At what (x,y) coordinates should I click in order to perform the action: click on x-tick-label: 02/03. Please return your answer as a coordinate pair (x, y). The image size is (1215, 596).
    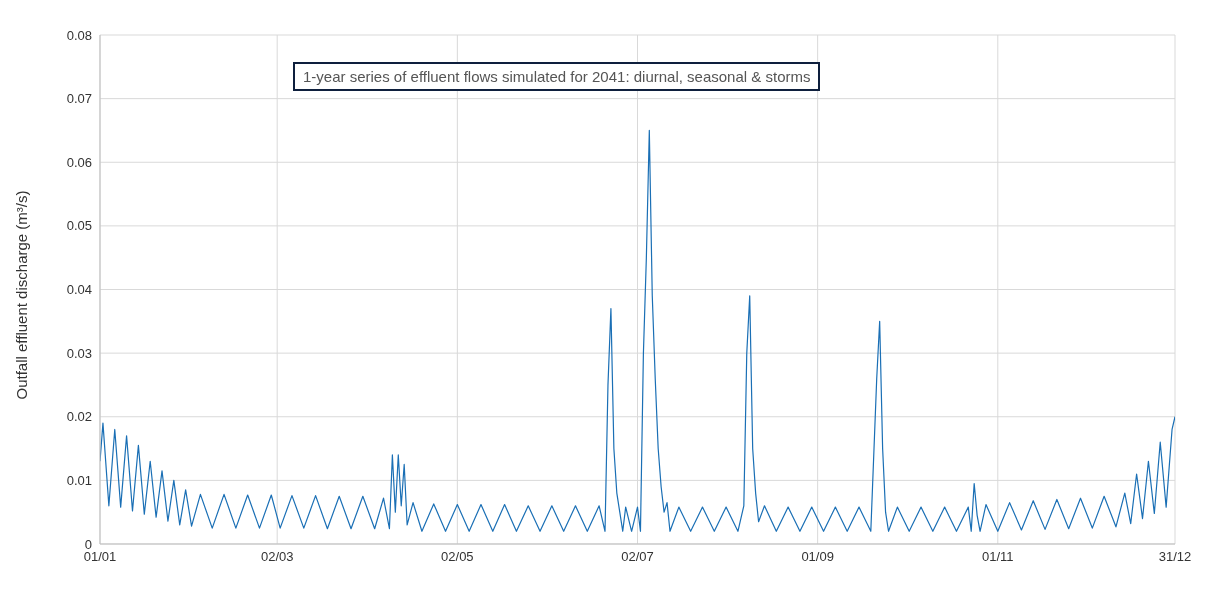
    Looking at the image, I should click on (277, 557).